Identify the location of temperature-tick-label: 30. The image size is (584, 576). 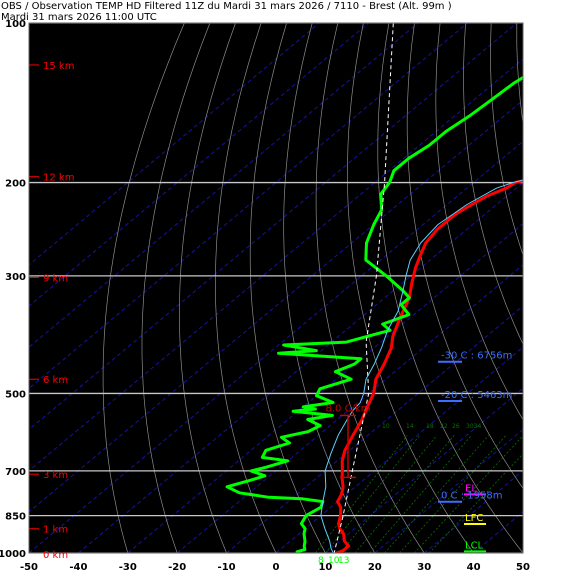
(424, 567).